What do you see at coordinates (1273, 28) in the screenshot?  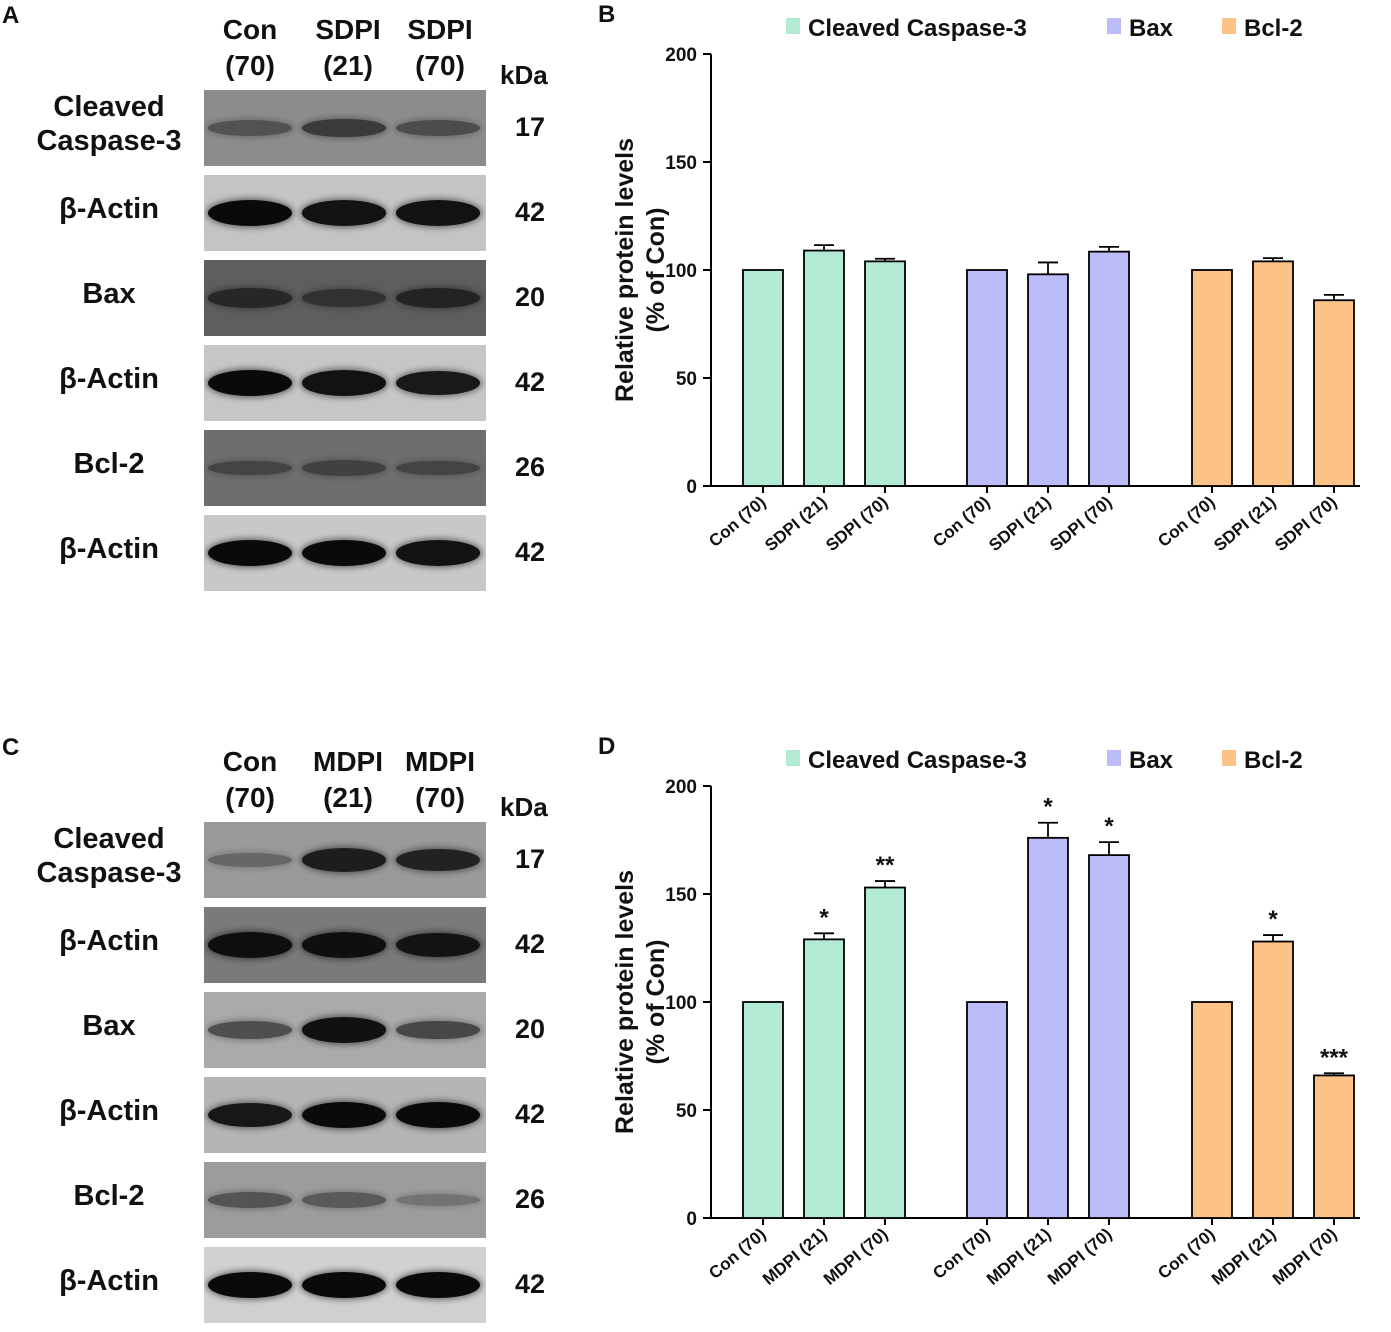 I see `legend-label: Bcl-2` at bounding box center [1273, 28].